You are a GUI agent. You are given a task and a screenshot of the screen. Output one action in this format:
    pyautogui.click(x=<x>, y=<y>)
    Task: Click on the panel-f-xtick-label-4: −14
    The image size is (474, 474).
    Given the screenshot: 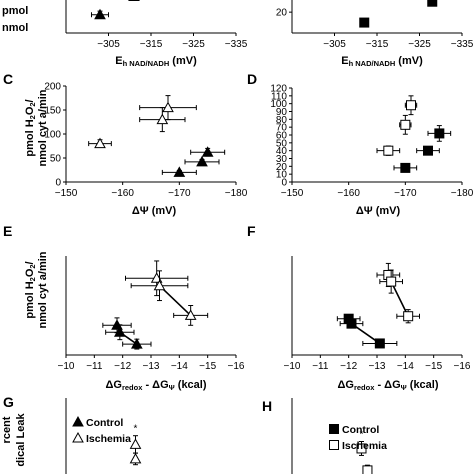 What is the action you would take?
    pyautogui.click(x=405, y=366)
    